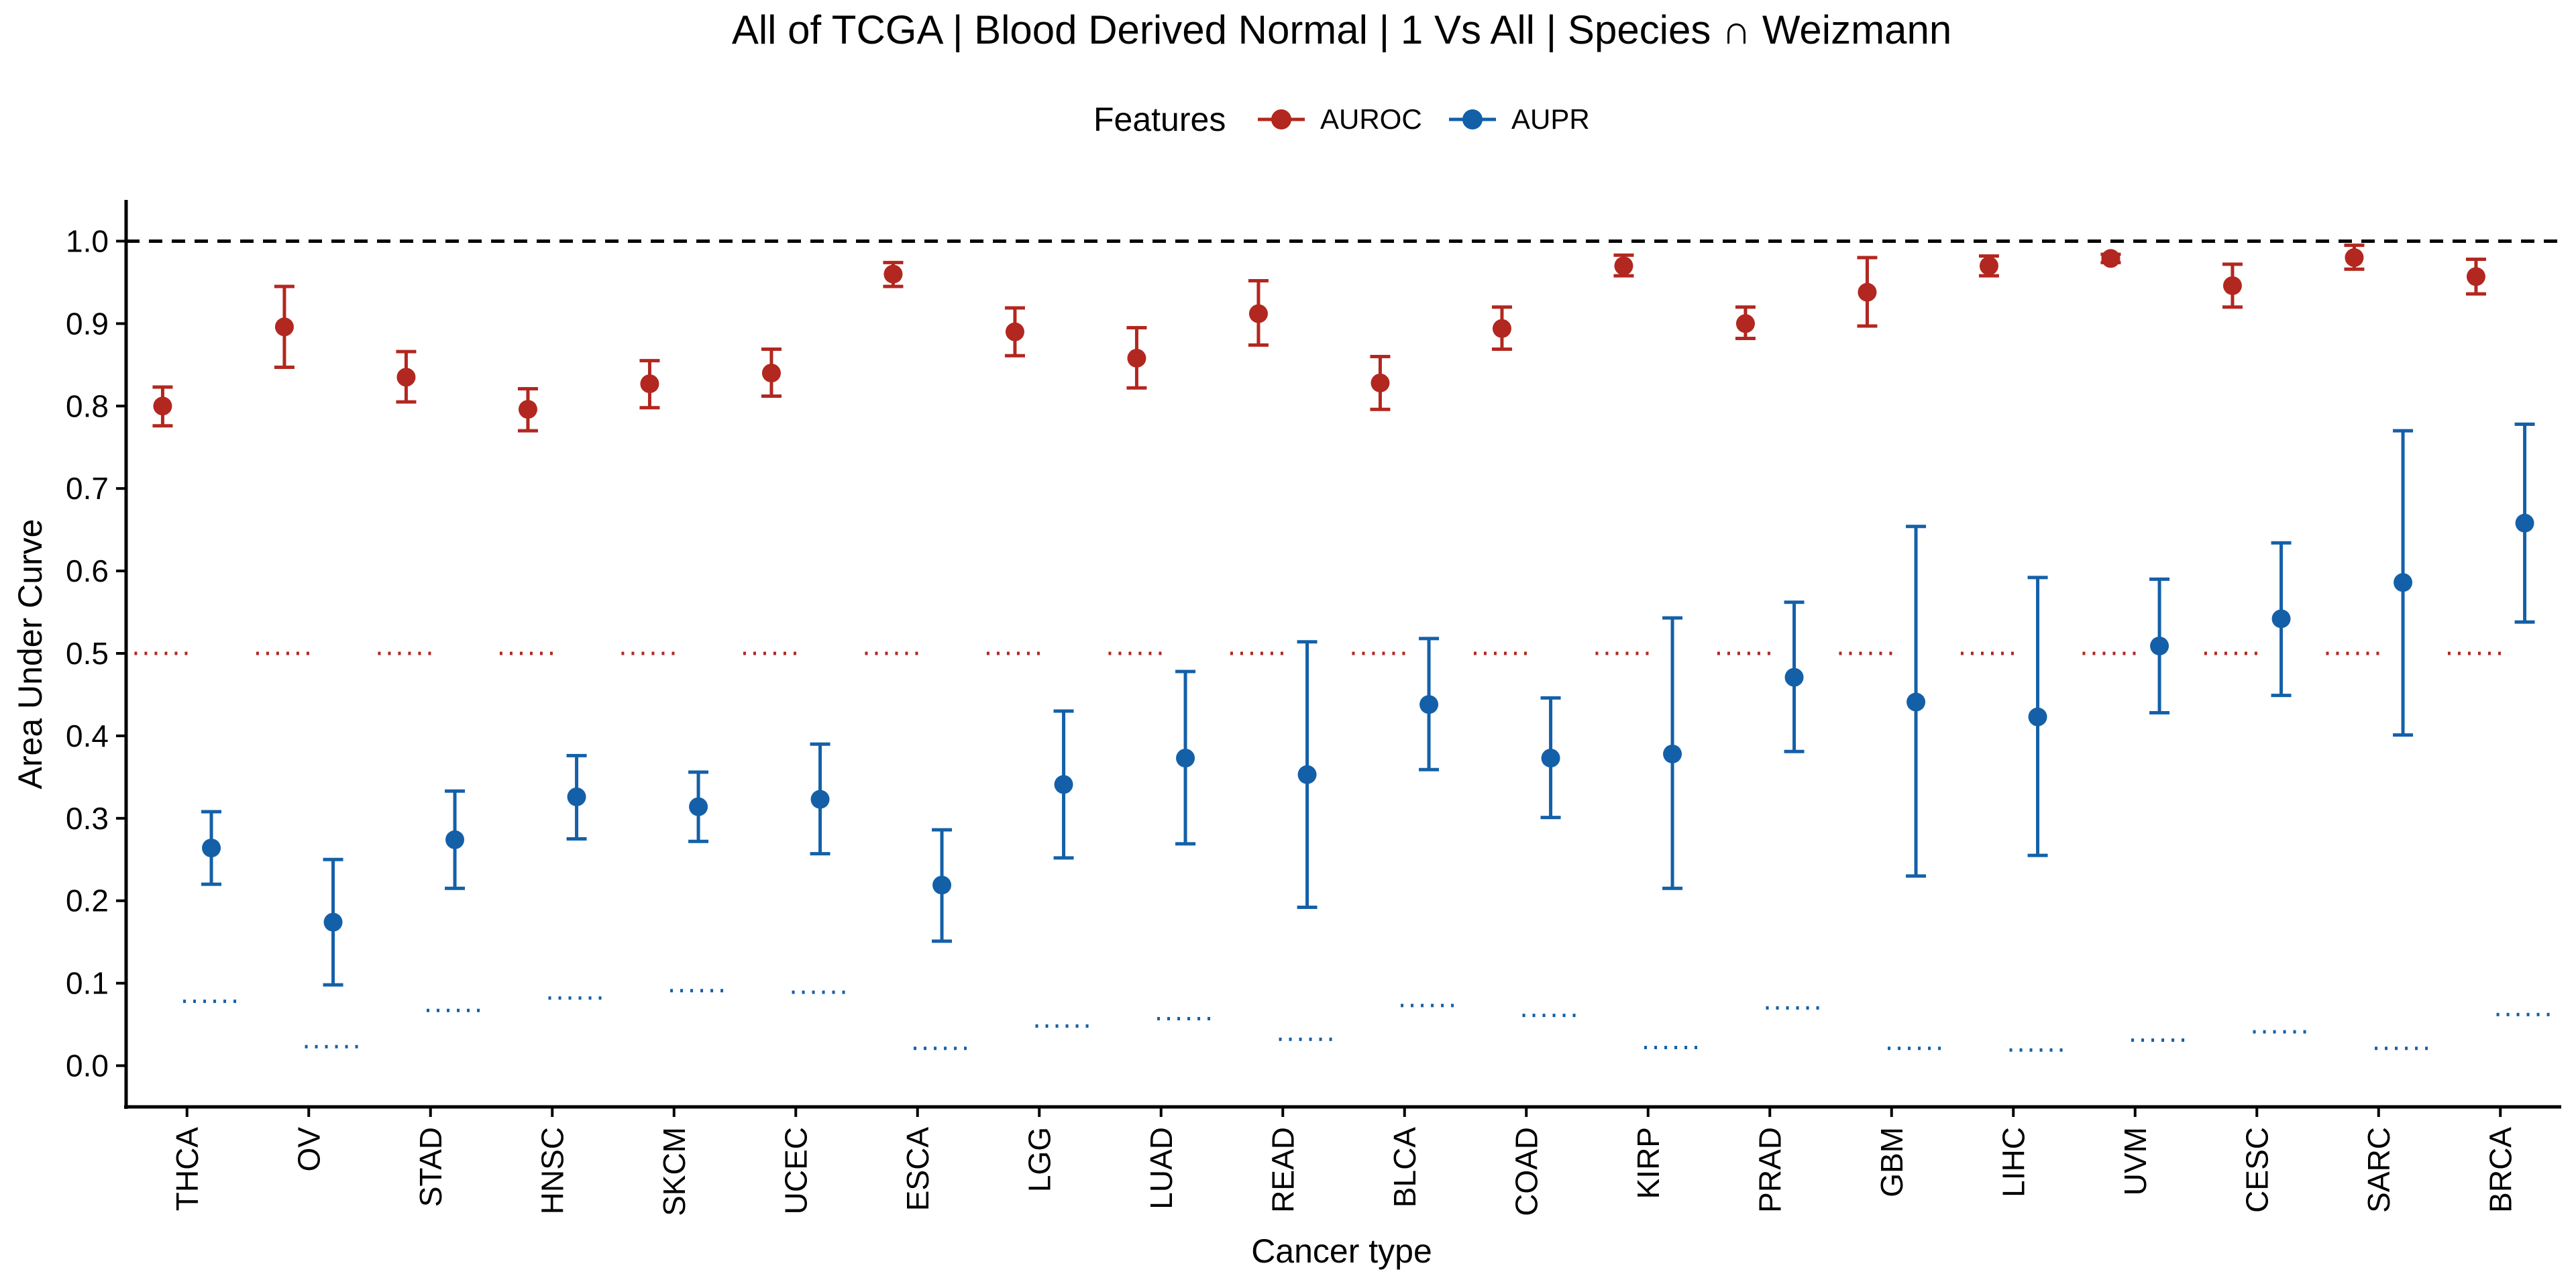 The width and height of the screenshot is (2576, 1288). Describe the element at coordinates (1371, 119) in the screenshot. I see `legend-label-auroc: AUROC` at that location.